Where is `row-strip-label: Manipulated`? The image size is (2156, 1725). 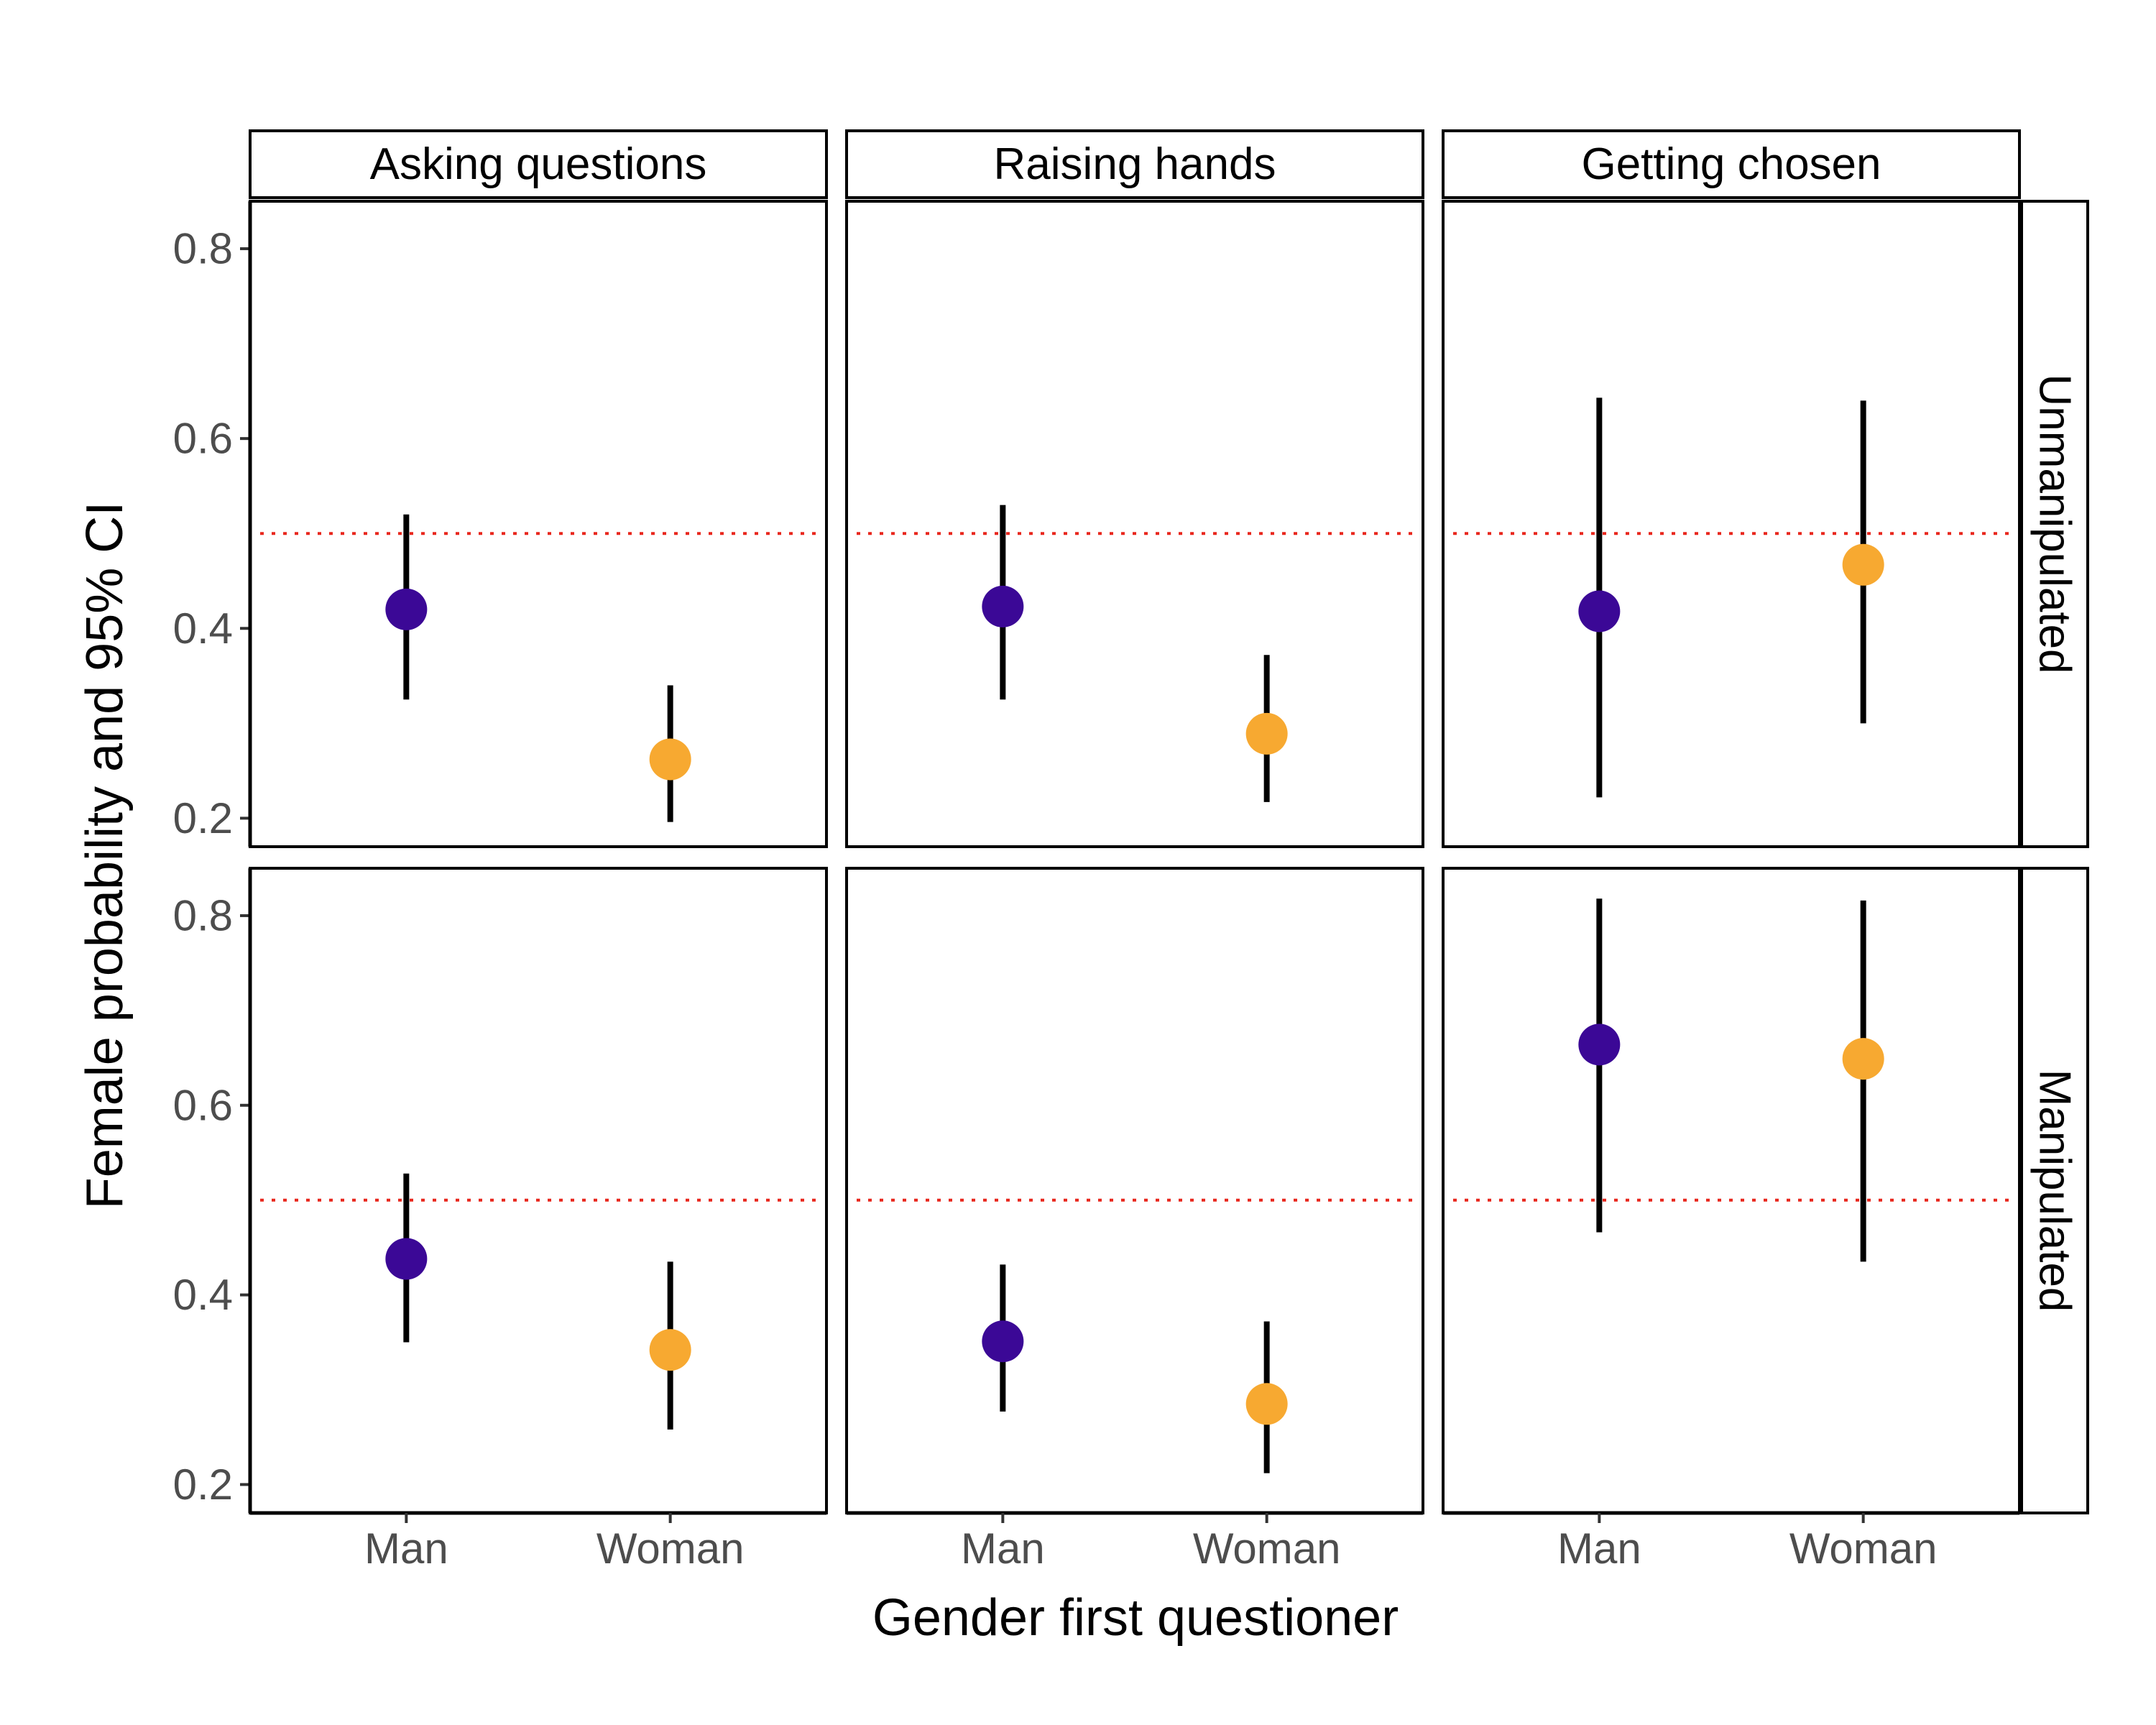 row-strip-label: Manipulated is located at coordinates (2055, 1191).